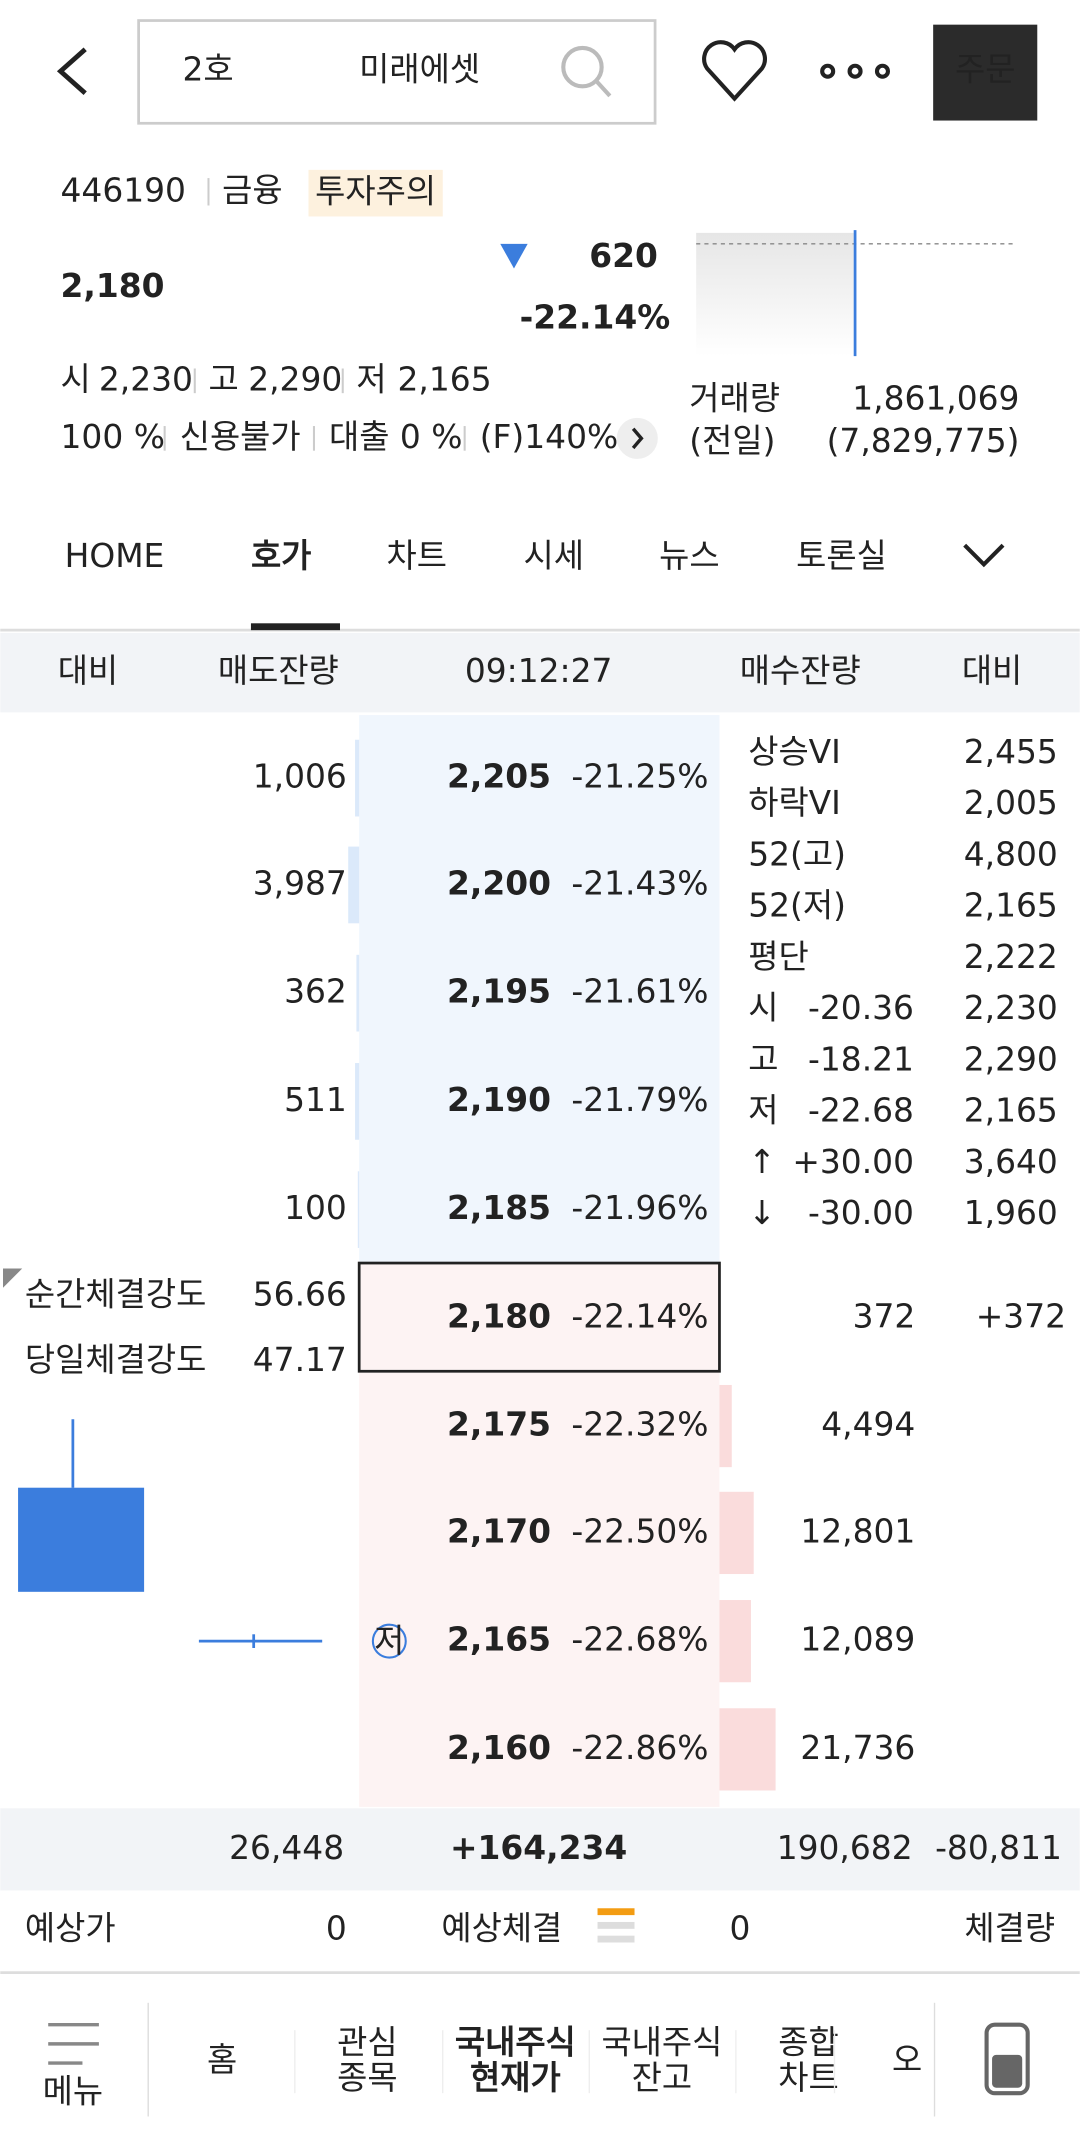 The width and height of the screenshot is (1080, 2148). I want to click on tab: 뉴스, so click(689, 555).